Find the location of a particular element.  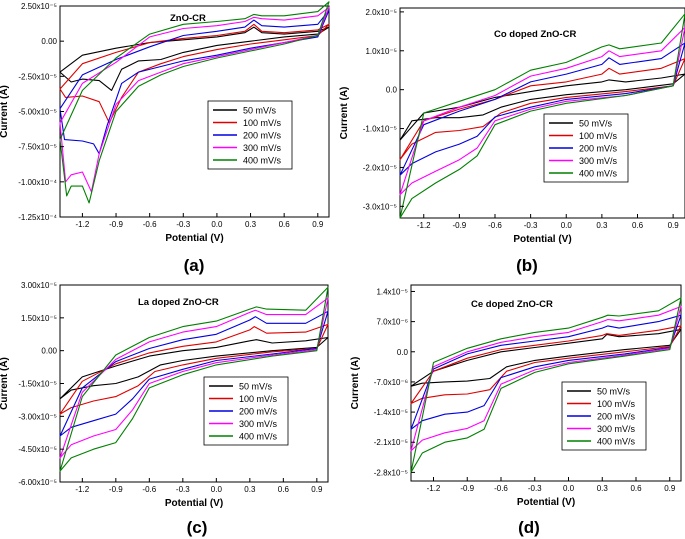

y-tick-label: 2.50x10⁻⁵ is located at coordinates (39, 6).